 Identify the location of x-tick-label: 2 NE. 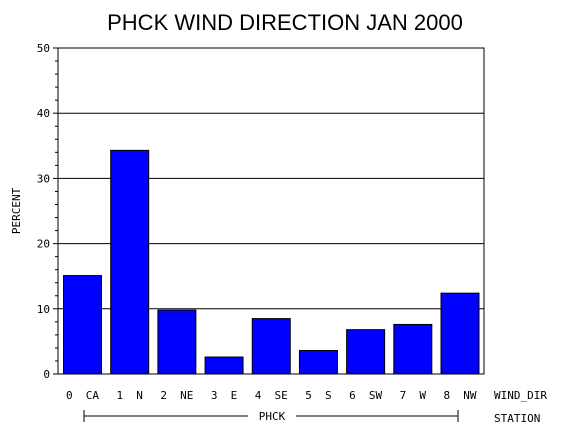
(176, 395).